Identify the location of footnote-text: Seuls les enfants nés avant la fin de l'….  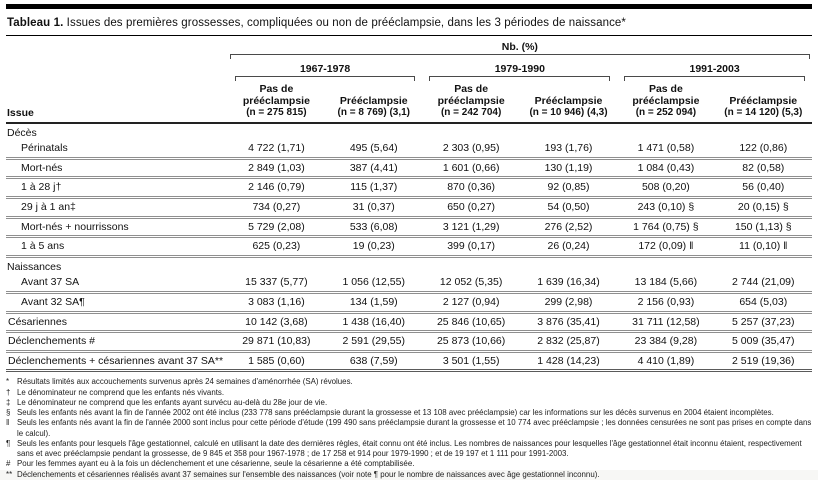
(414, 428).